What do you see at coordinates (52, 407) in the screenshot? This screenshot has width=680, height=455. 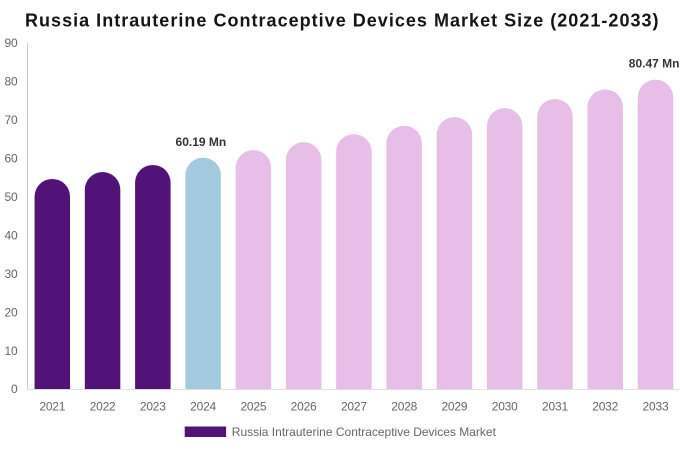 I see `svg-text: 2021` at bounding box center [52, 407].